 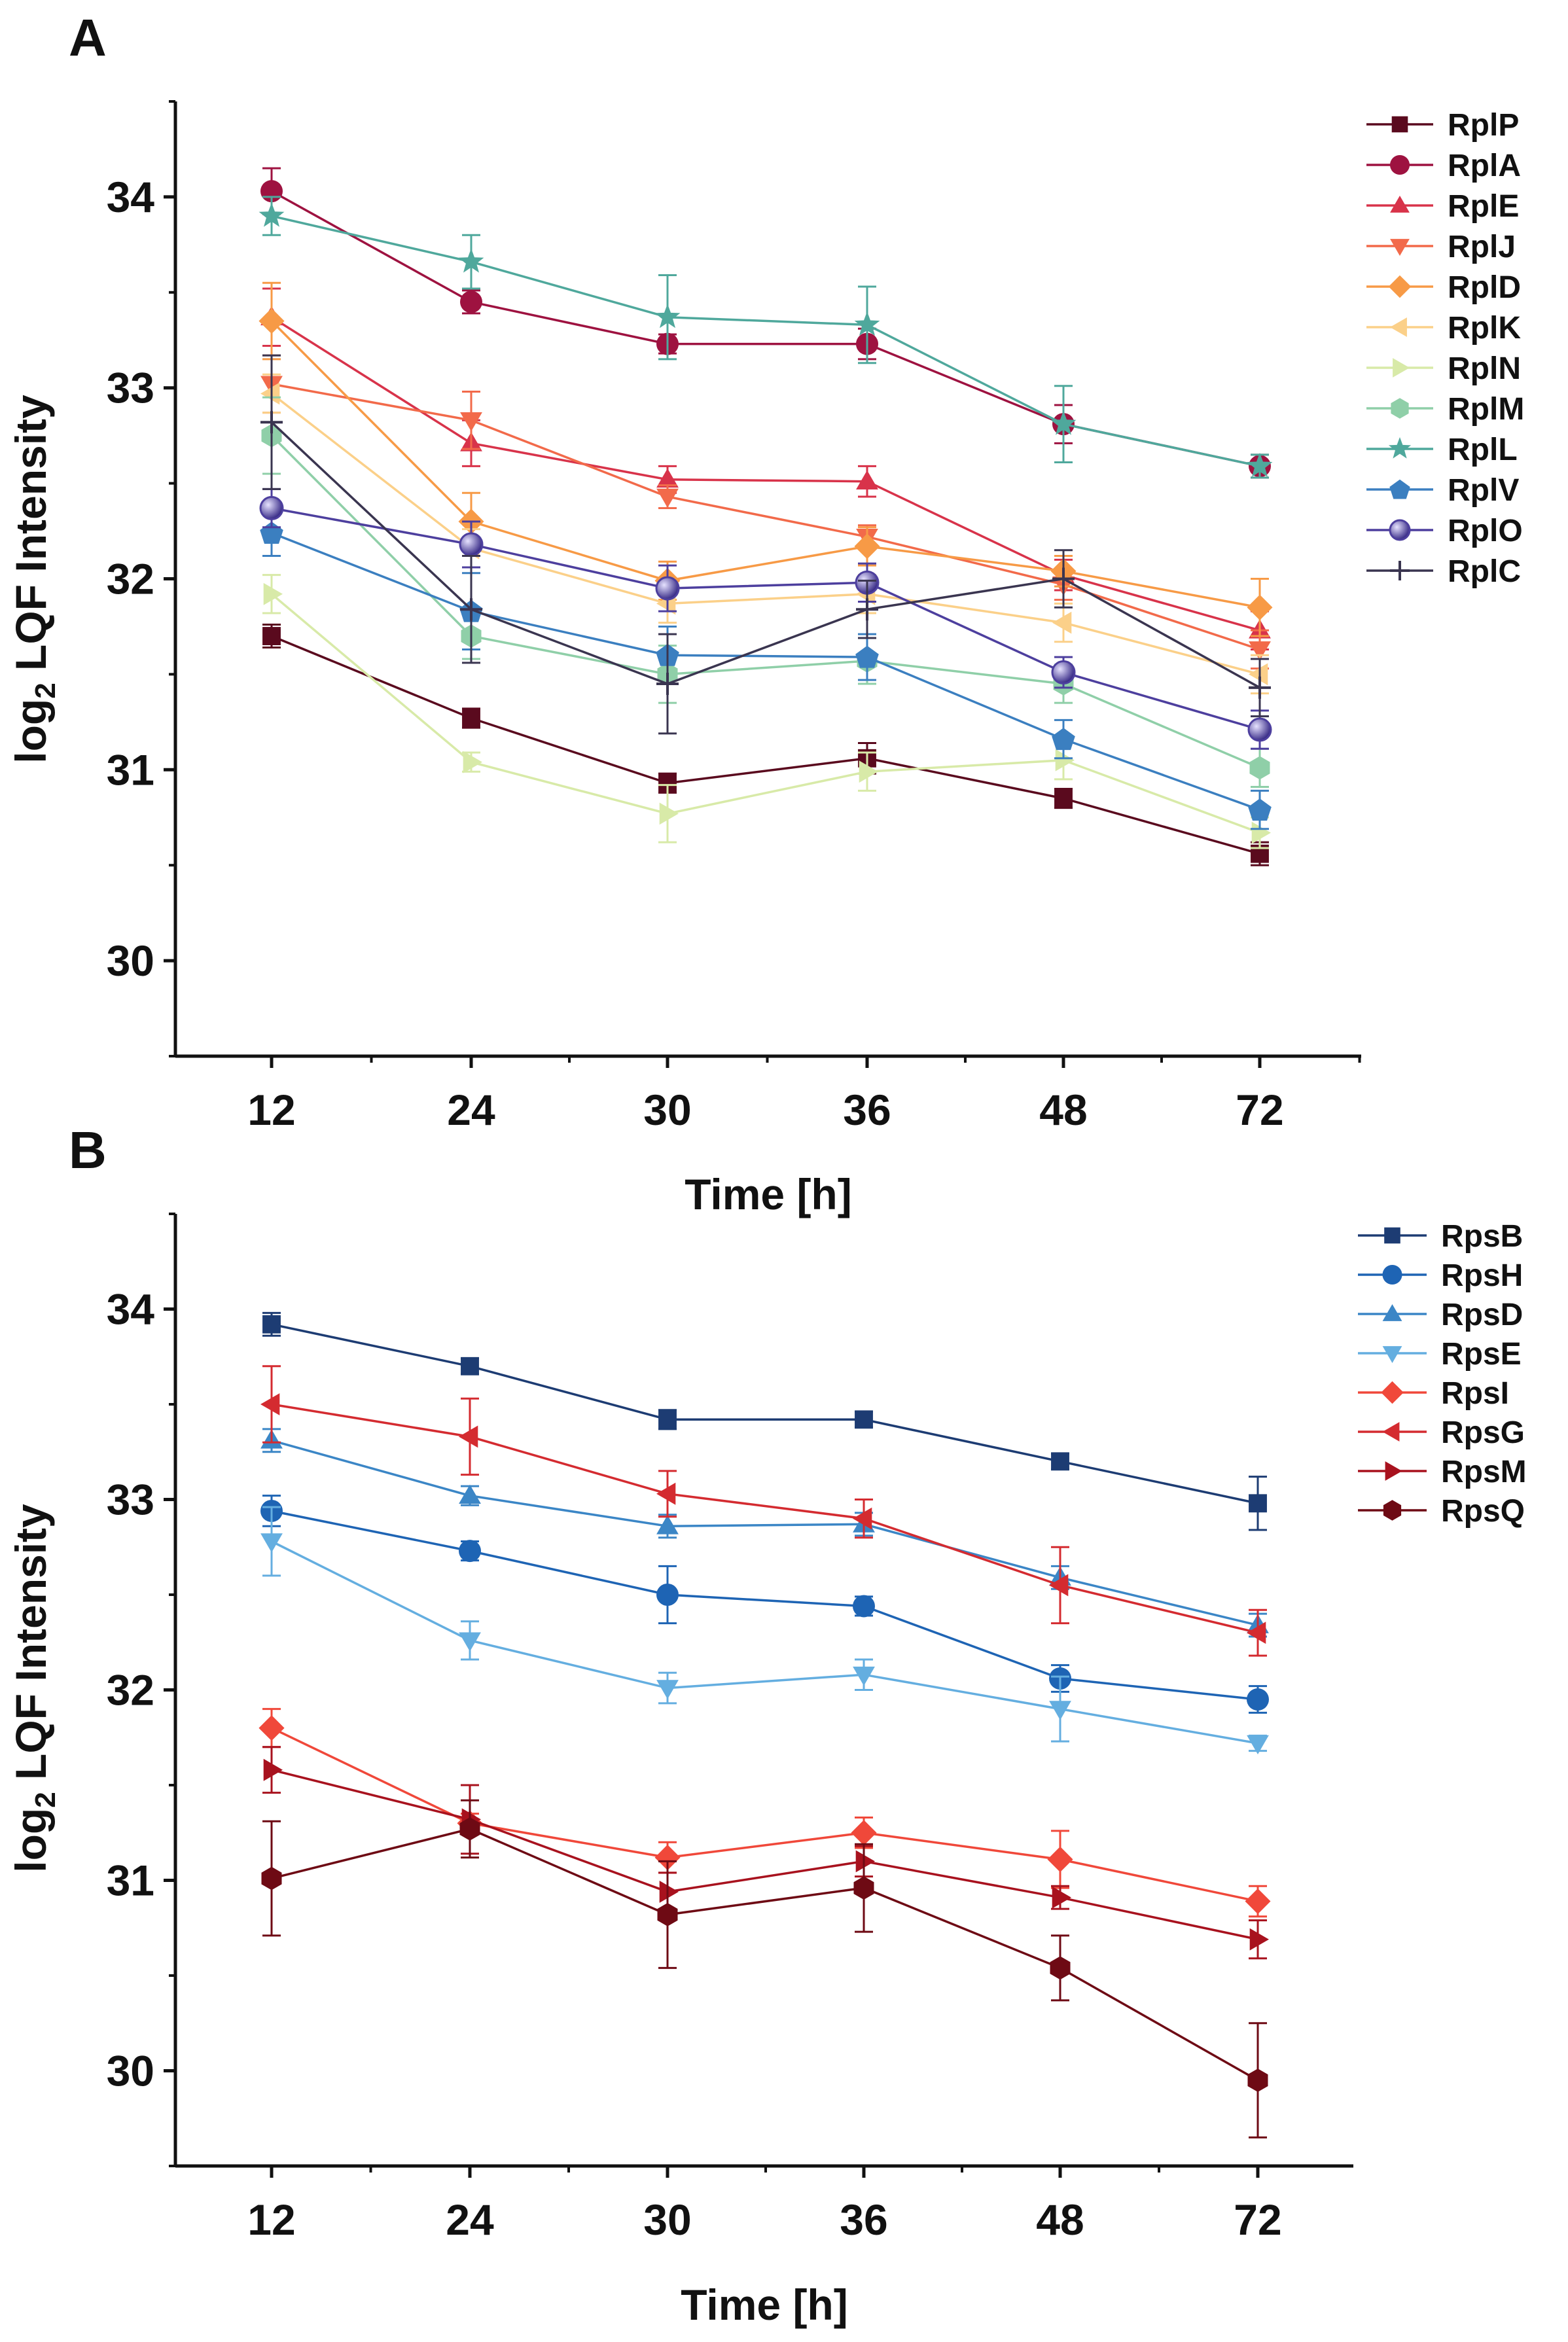 What do you see at coordinates (1483, 450) in the screenshot?
I see `legend-label-rpll: RplL` at bounding box center [1483, 450].